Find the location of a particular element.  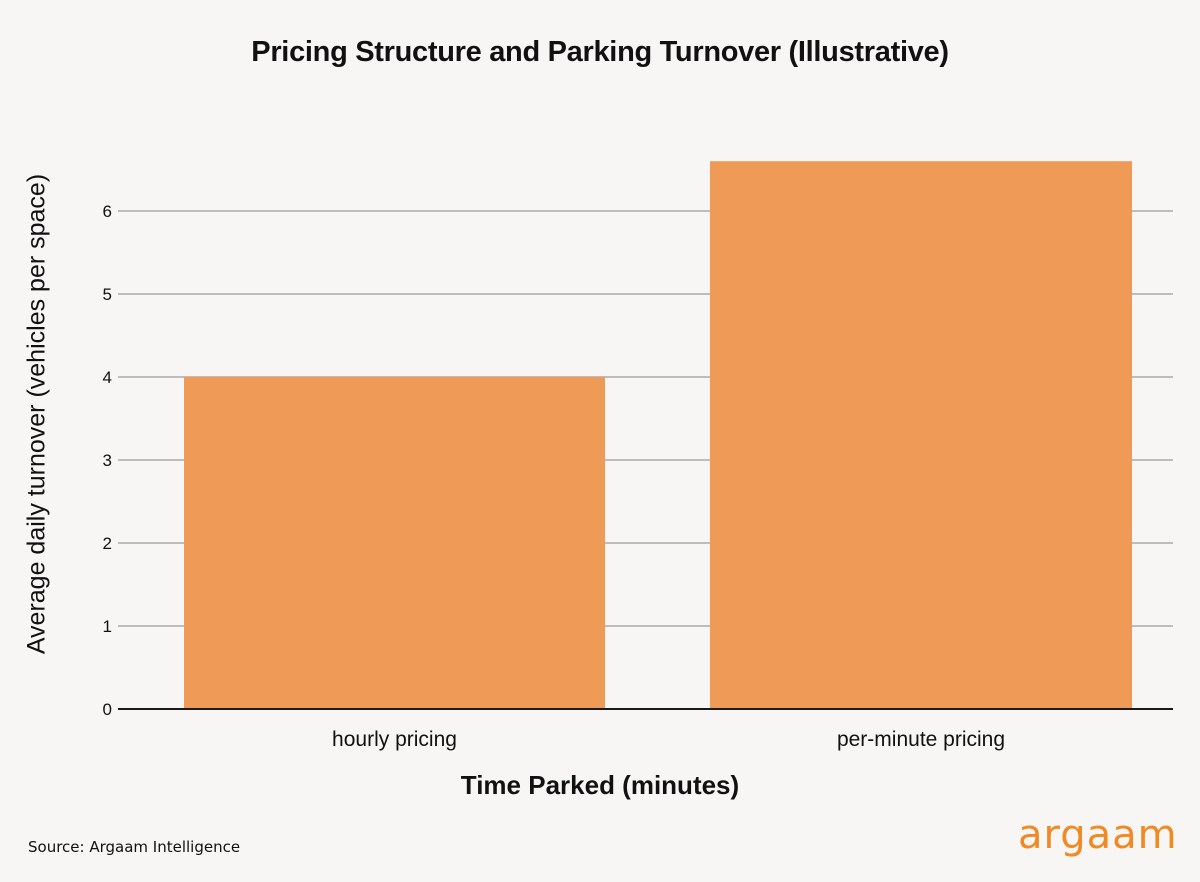

y-tick-label: 4 is located at coordinates (107, 377).